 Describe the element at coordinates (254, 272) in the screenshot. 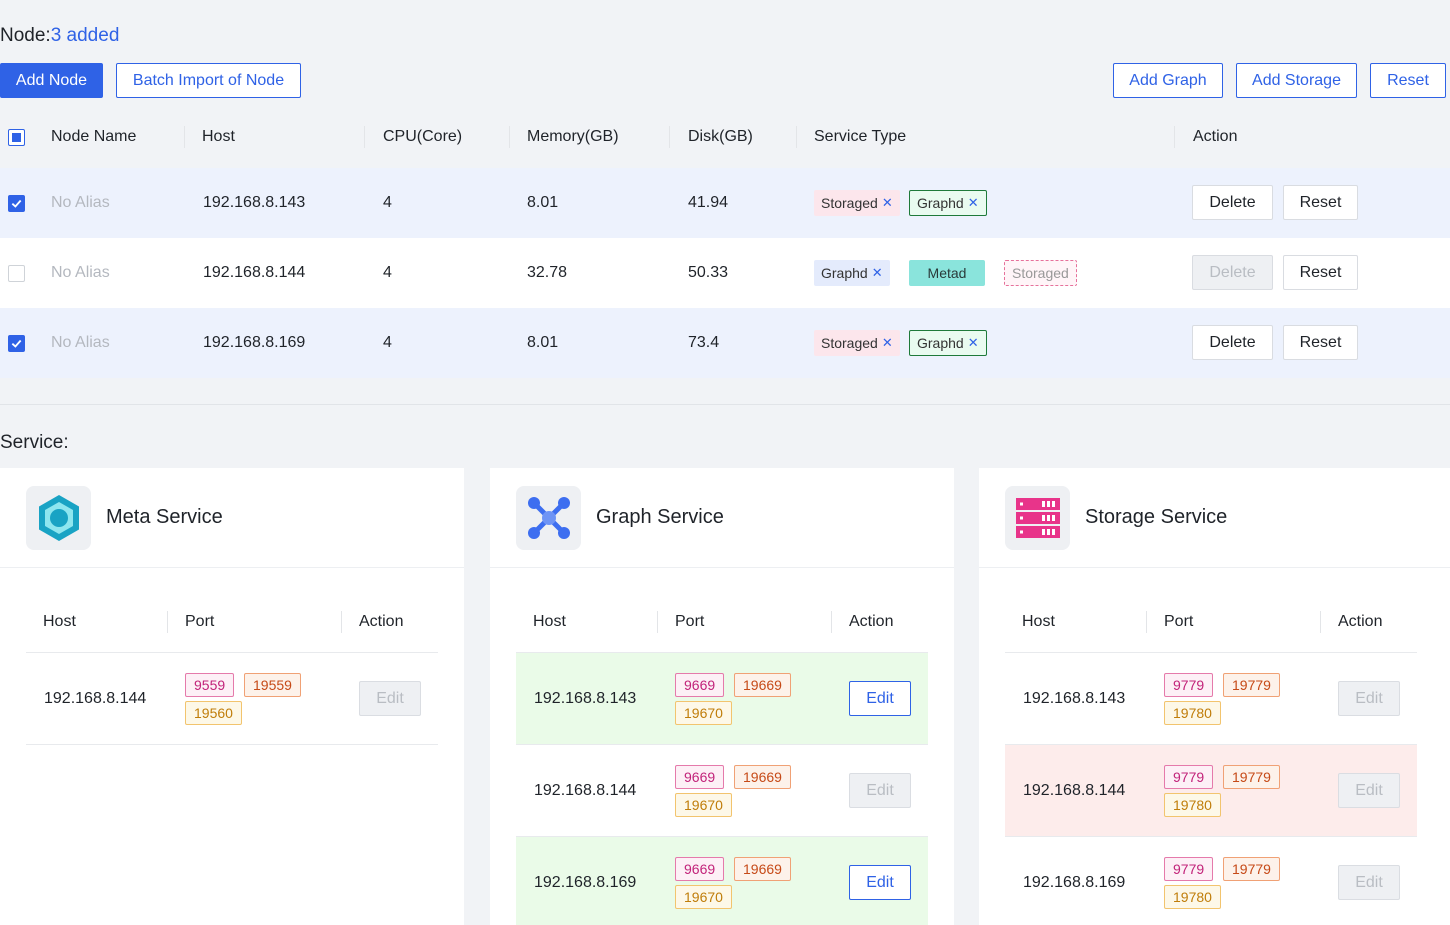

I see `node-host: 192.168.8.144` at that location.